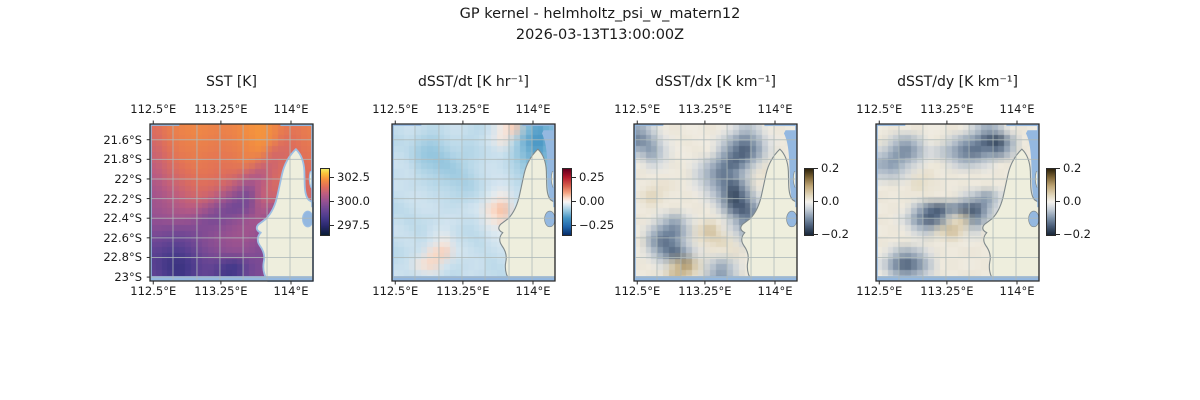 The width and height of the screenshot is (1200, 400). What do you see at coordinates (122, 218) in the screenshot?
I see `lat-tick-label: 22.4°S` at bounding box center [122, 218].